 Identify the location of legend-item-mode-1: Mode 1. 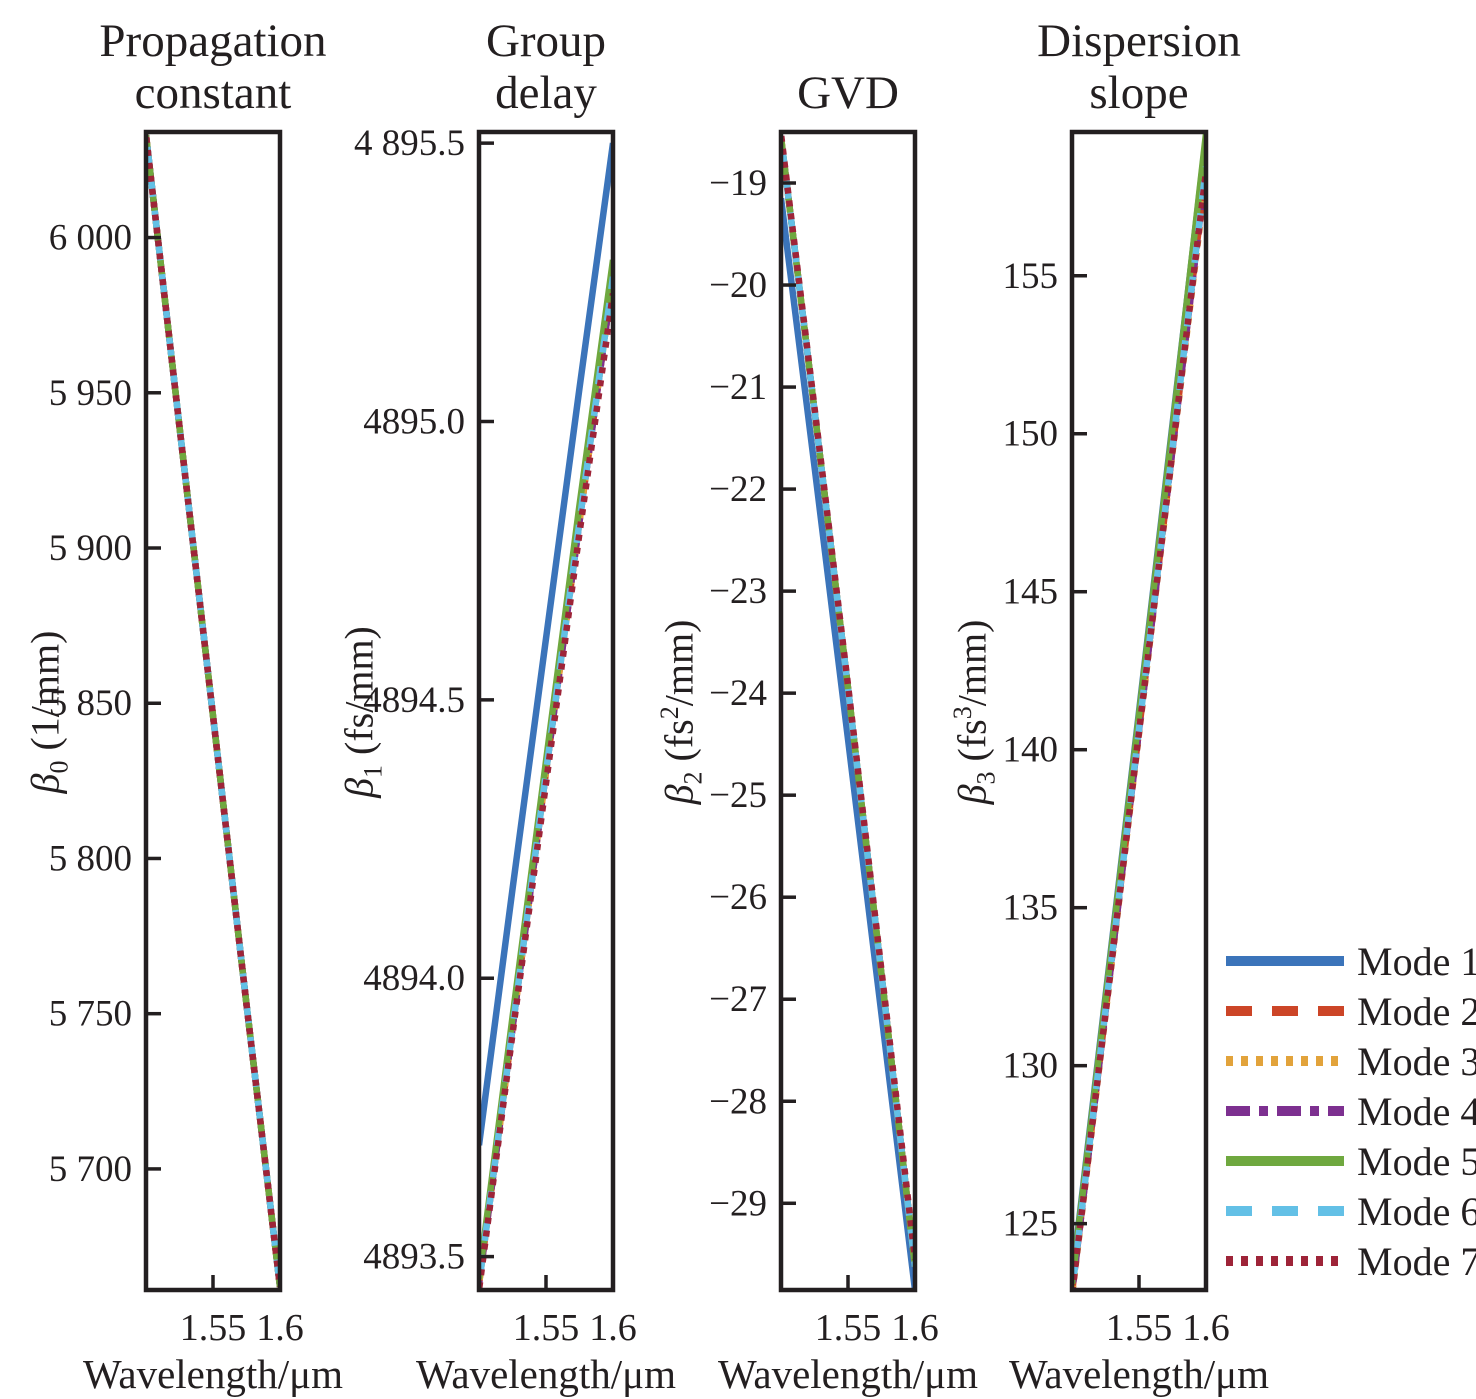
(1351, 961).